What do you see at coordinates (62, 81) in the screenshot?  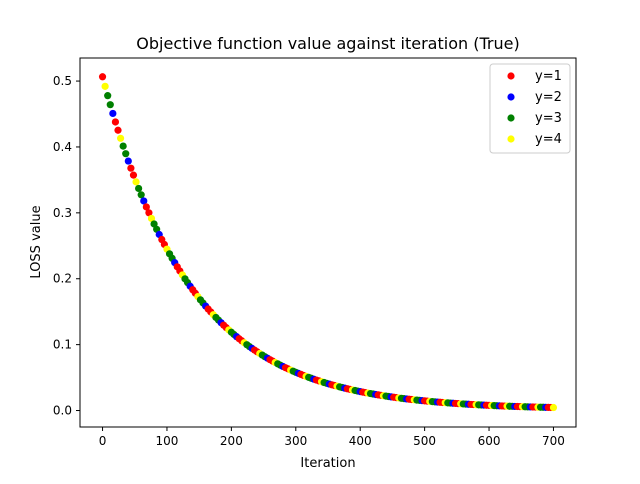 I see `y-tick-label: 0.5` at bounding box center [62, 81].